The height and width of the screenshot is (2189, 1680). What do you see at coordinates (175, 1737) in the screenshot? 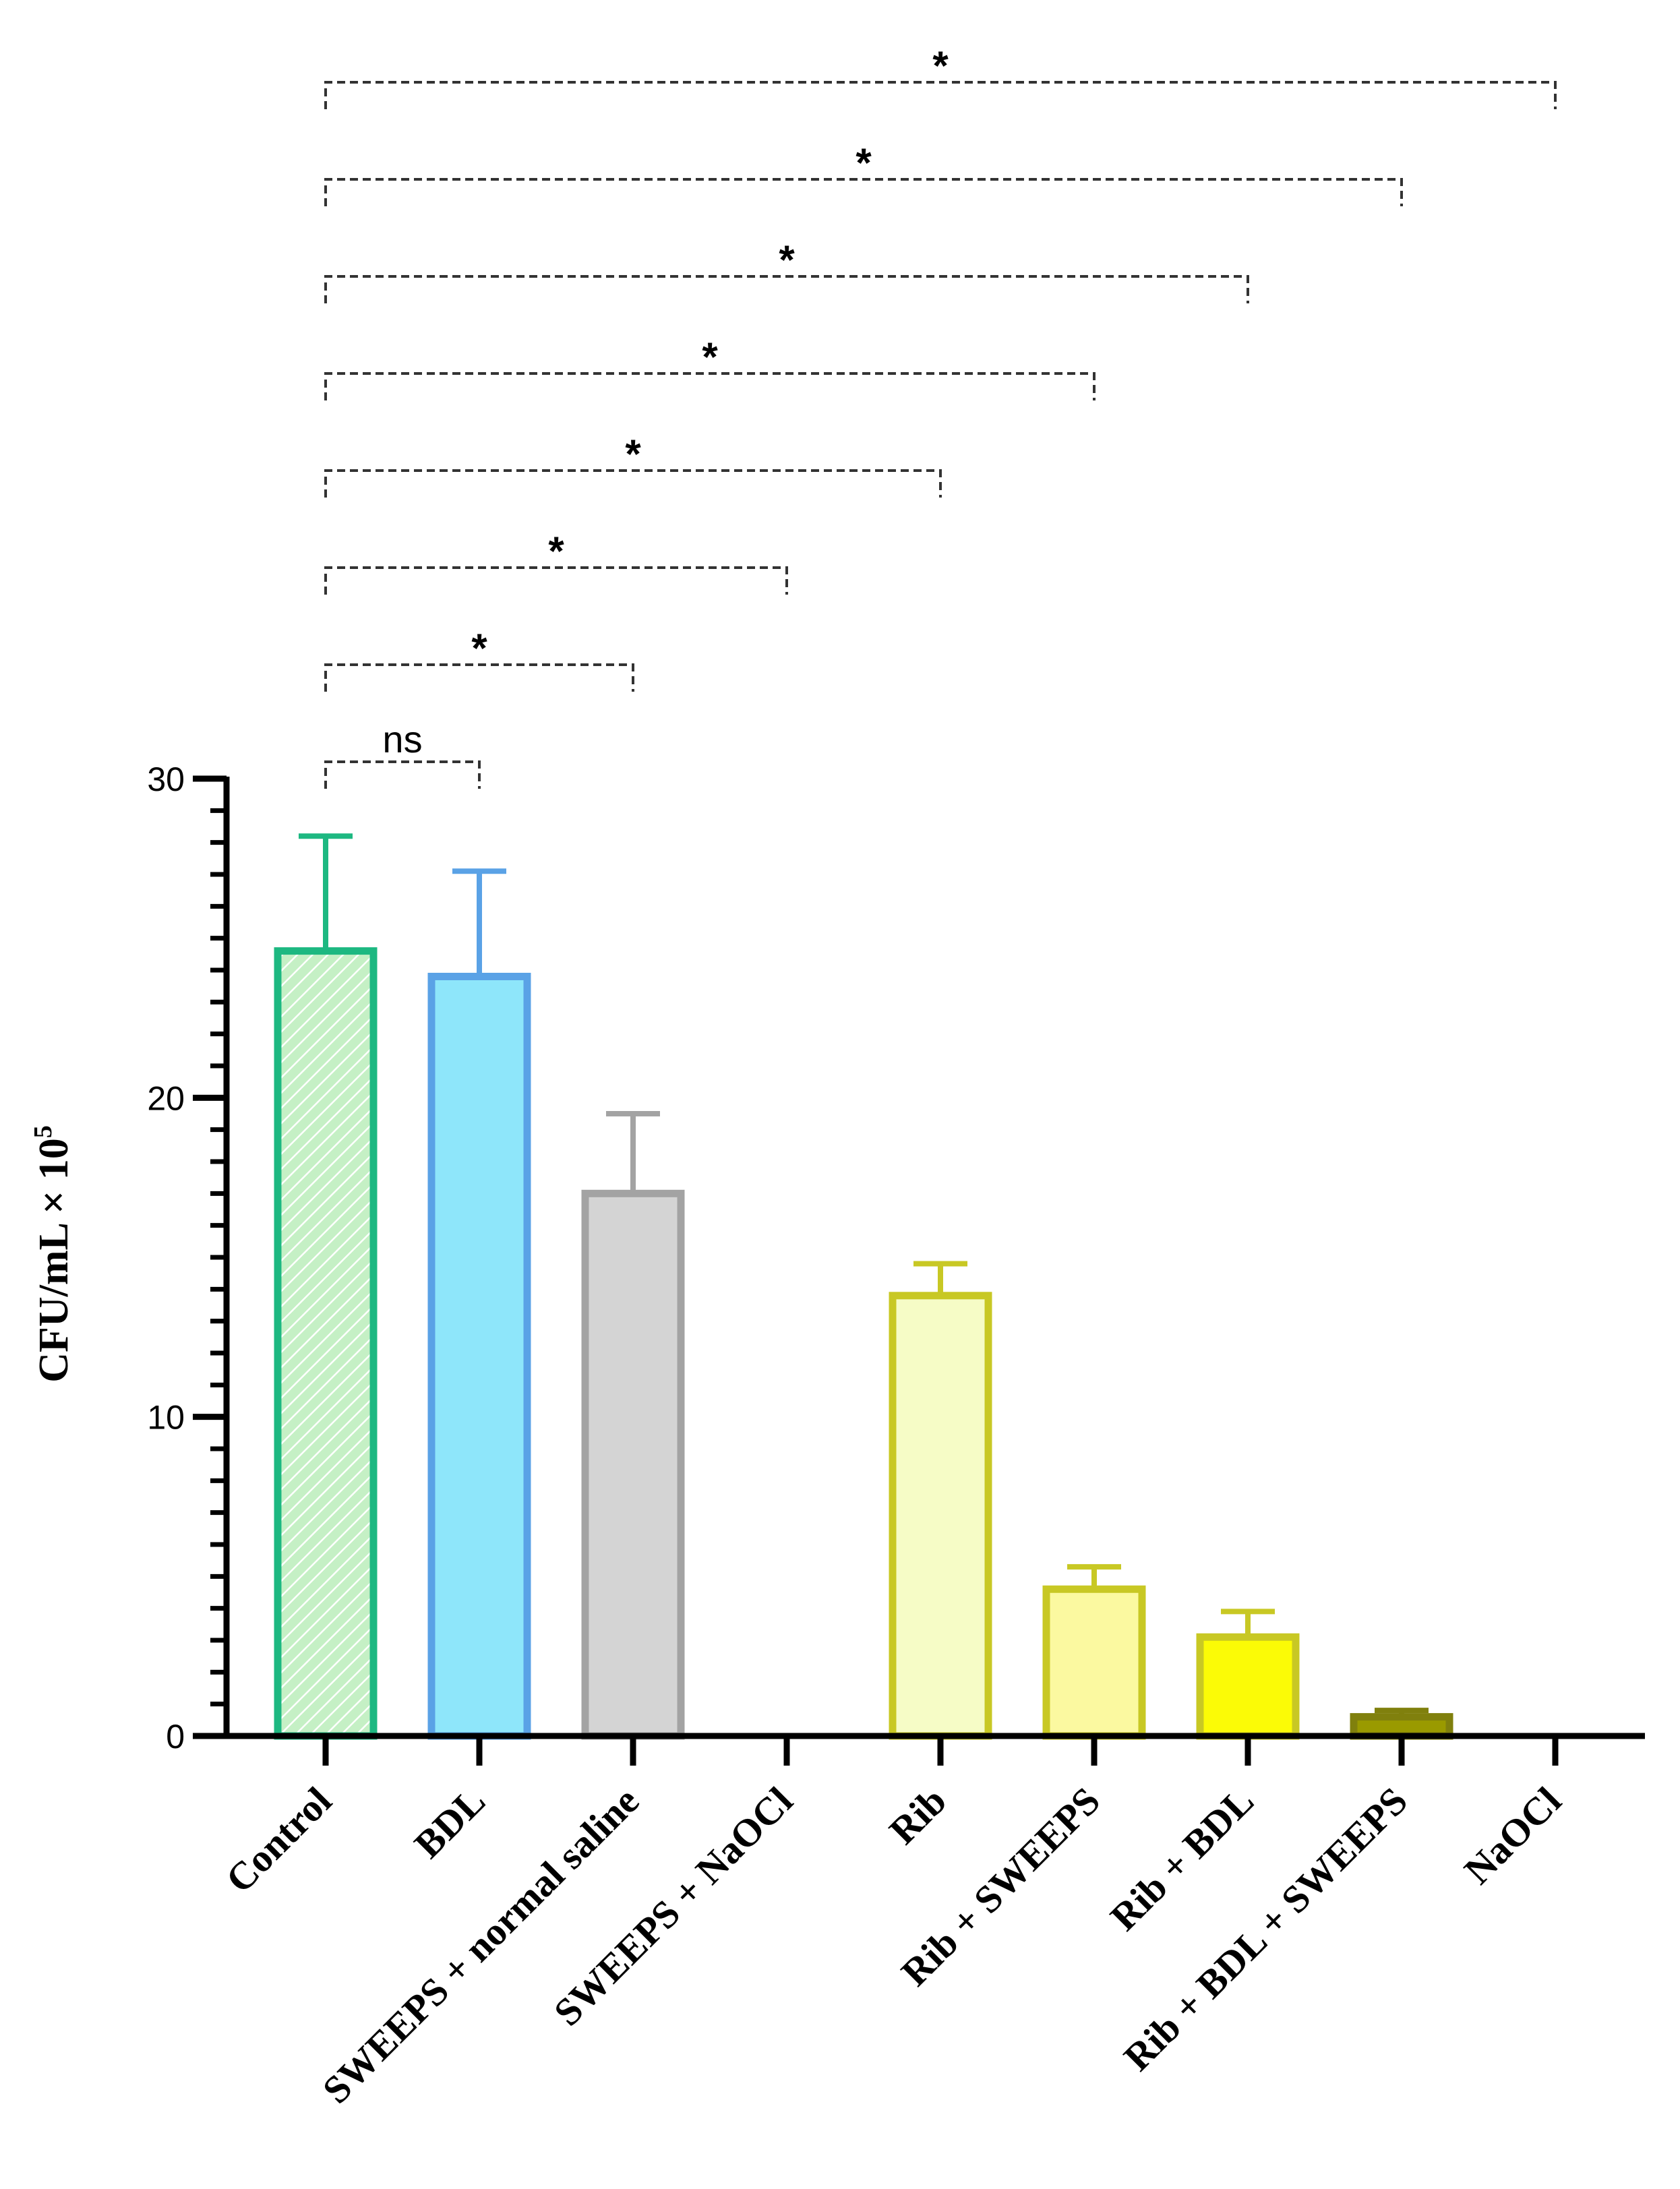
I see `y-tick-label: 0` at bounding box center [175, 1737].